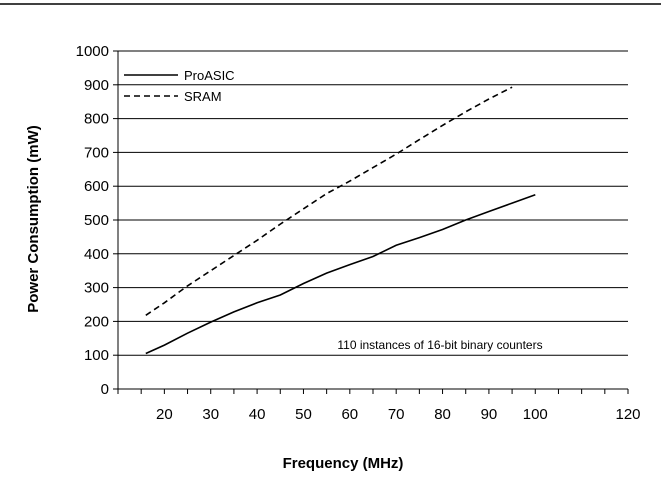 Image resolution: width=661 pixels, height=483 pixels. What do you see at coordinates (396, 414) in the screenshot?
I see `x-tick-label: 70` at bounding box center [396, 414].